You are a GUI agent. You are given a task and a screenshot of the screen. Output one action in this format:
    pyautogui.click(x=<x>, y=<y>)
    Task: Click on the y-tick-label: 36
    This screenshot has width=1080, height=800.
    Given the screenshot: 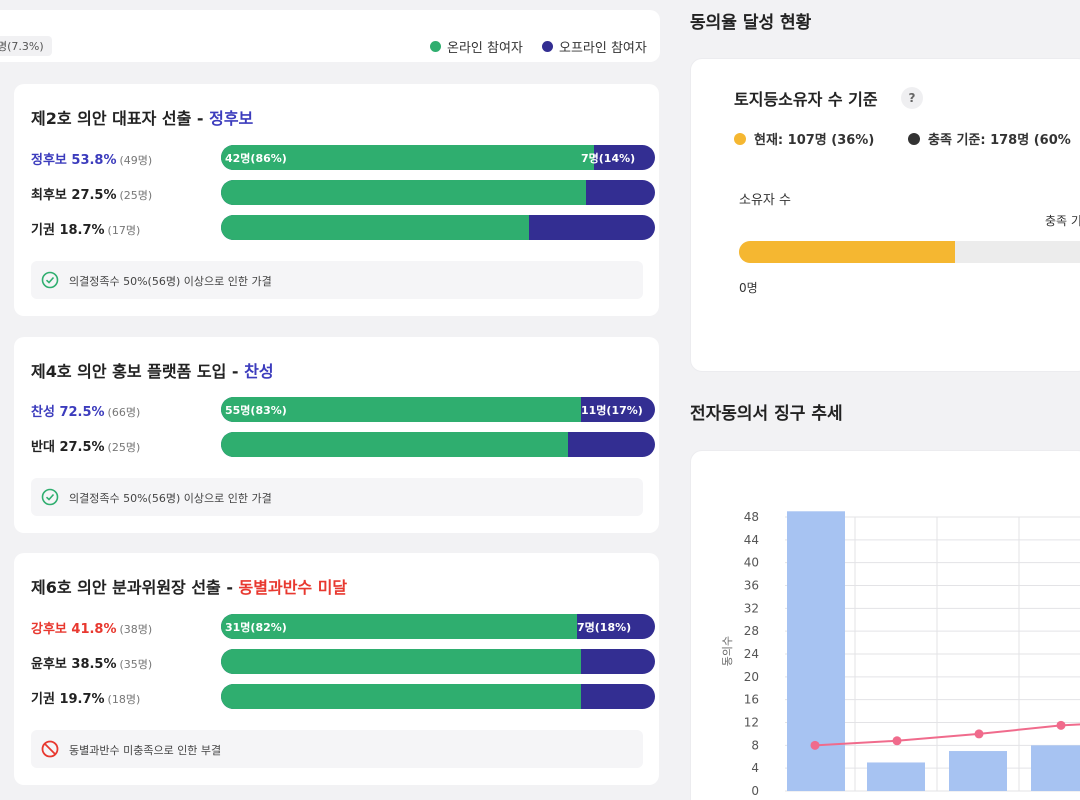 What is the action you would take?
    pyautogui.click(x=751, y=586)
    